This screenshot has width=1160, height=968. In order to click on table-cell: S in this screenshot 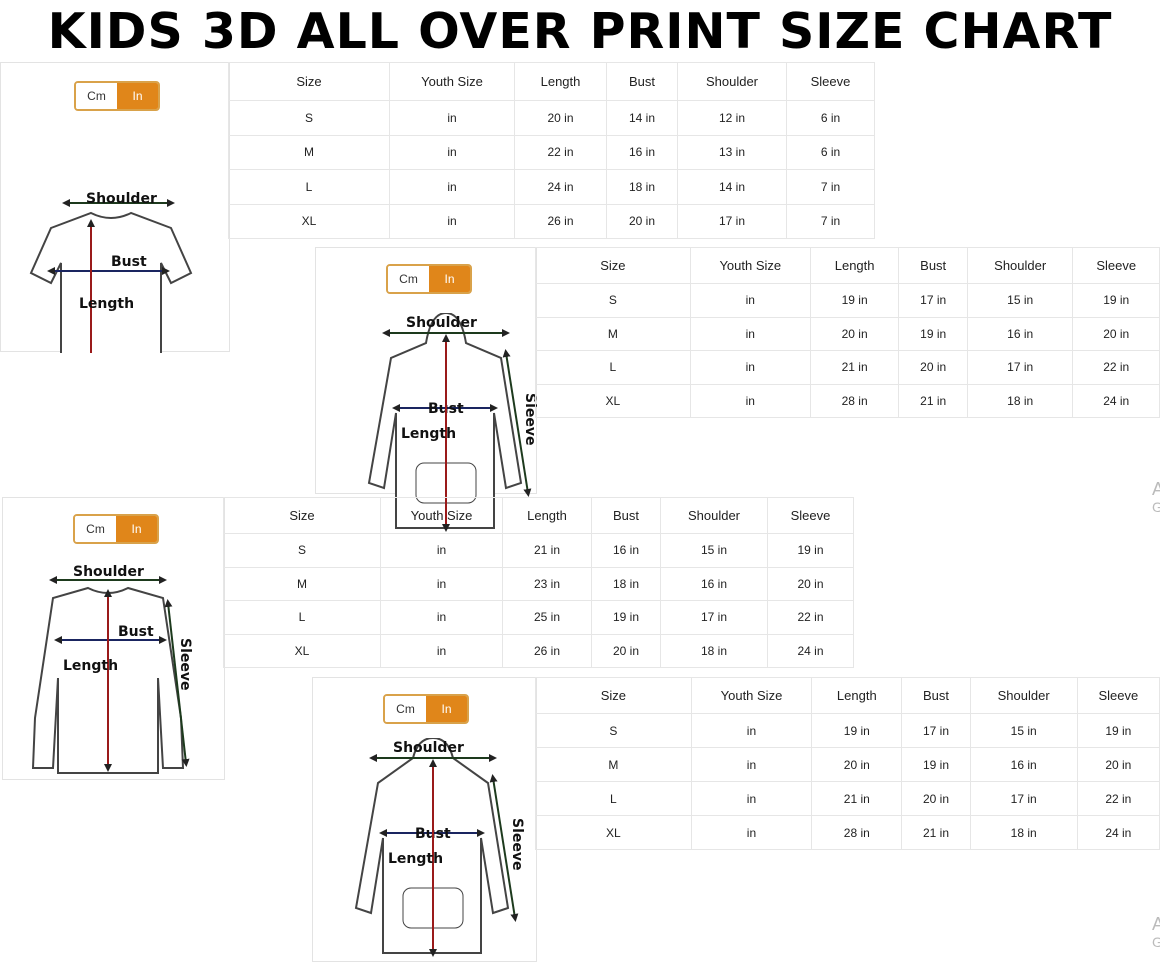, I will do `click(613, 300)`.